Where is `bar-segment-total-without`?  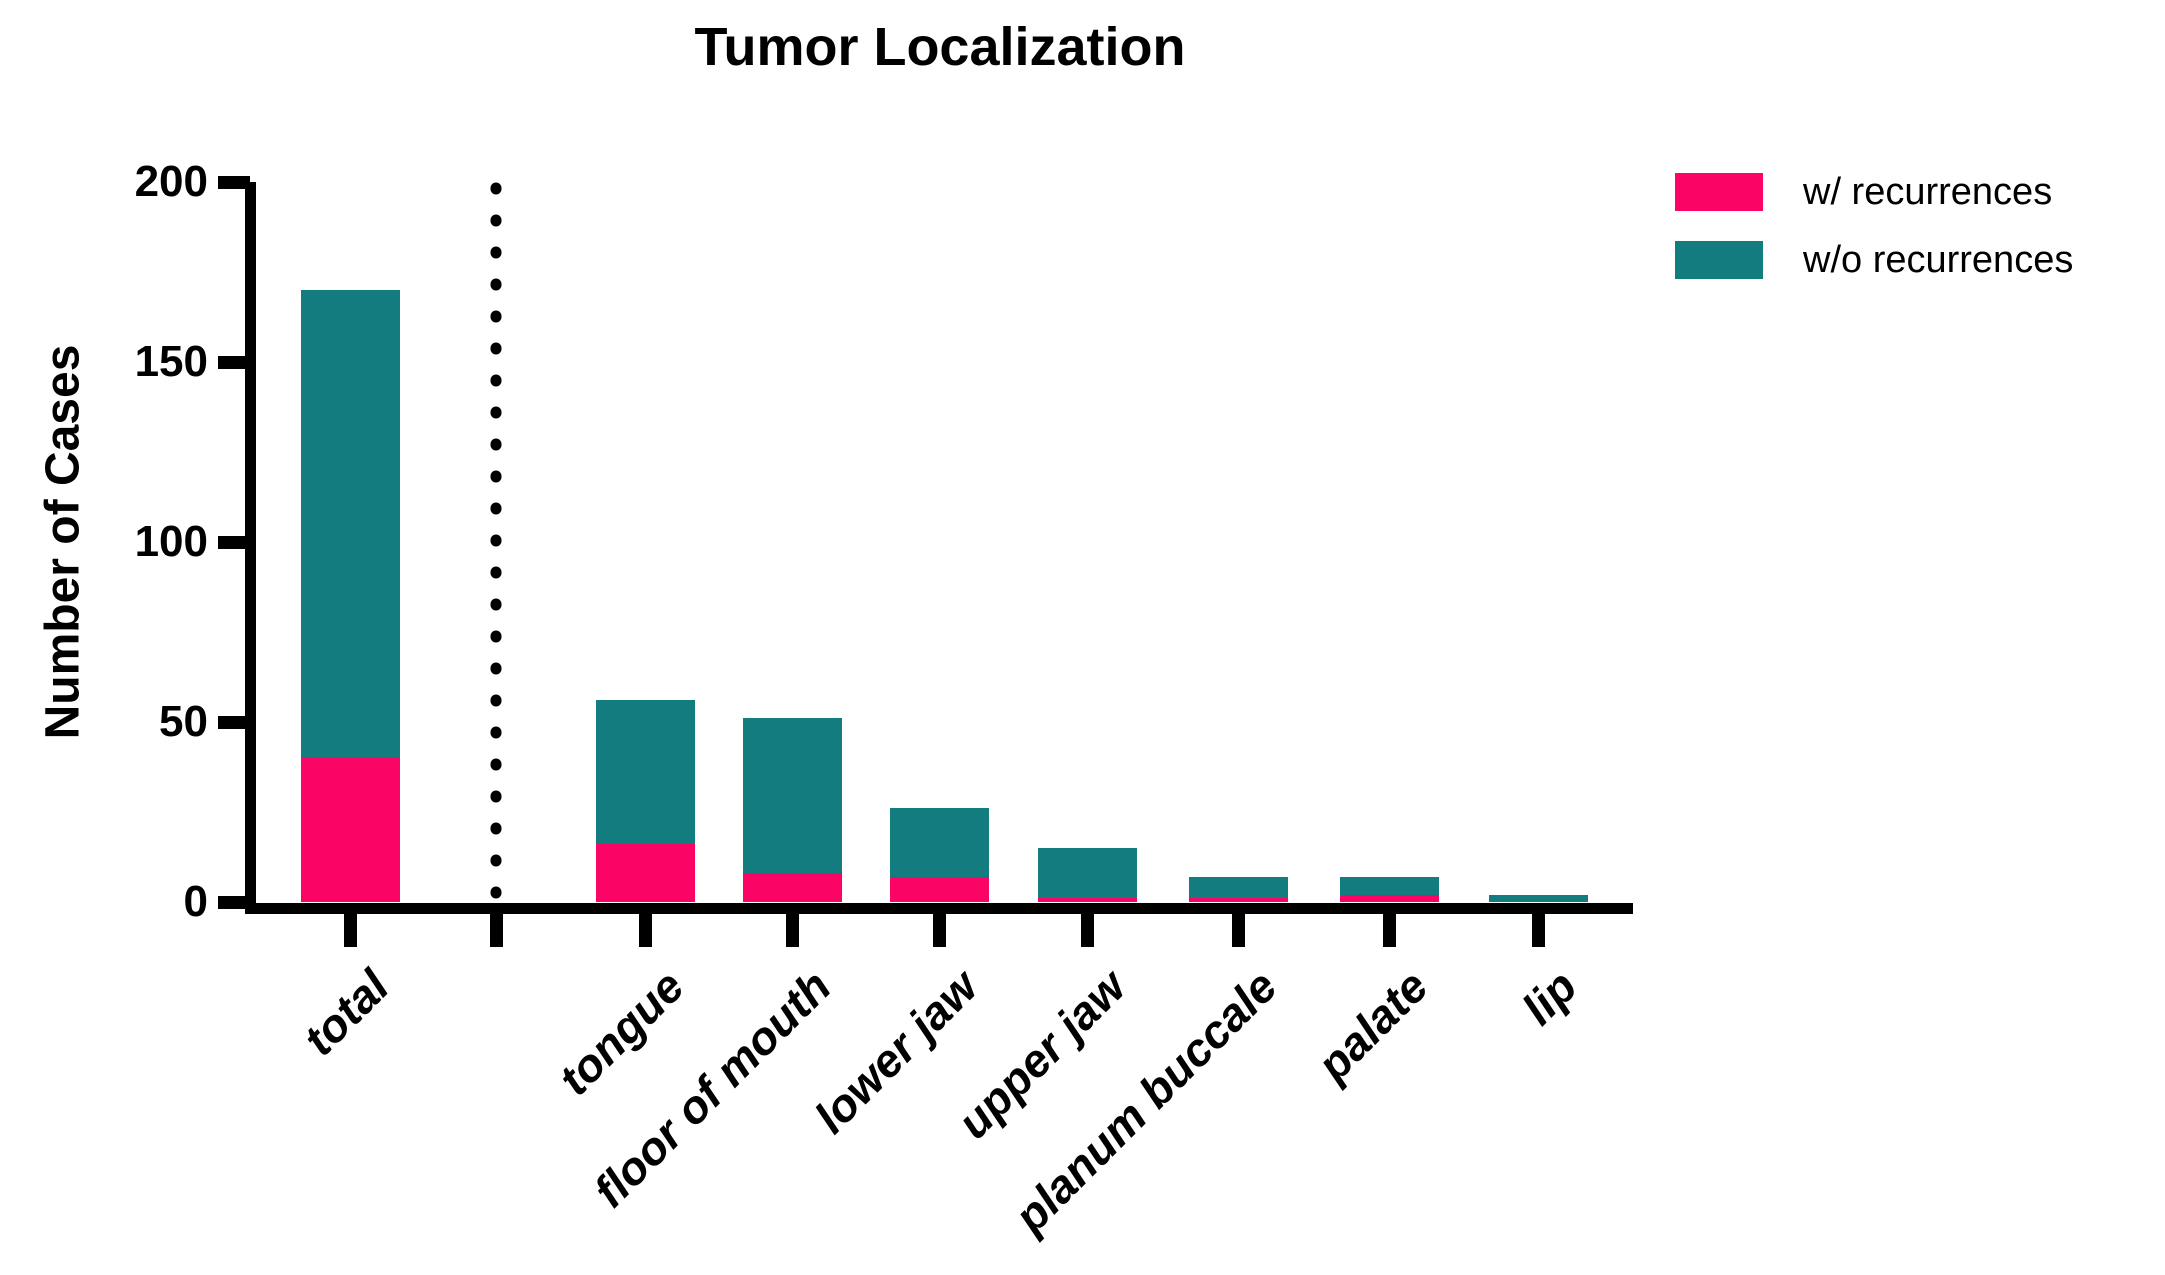 bar-segment-total-without is located at coordinates (350, 524).